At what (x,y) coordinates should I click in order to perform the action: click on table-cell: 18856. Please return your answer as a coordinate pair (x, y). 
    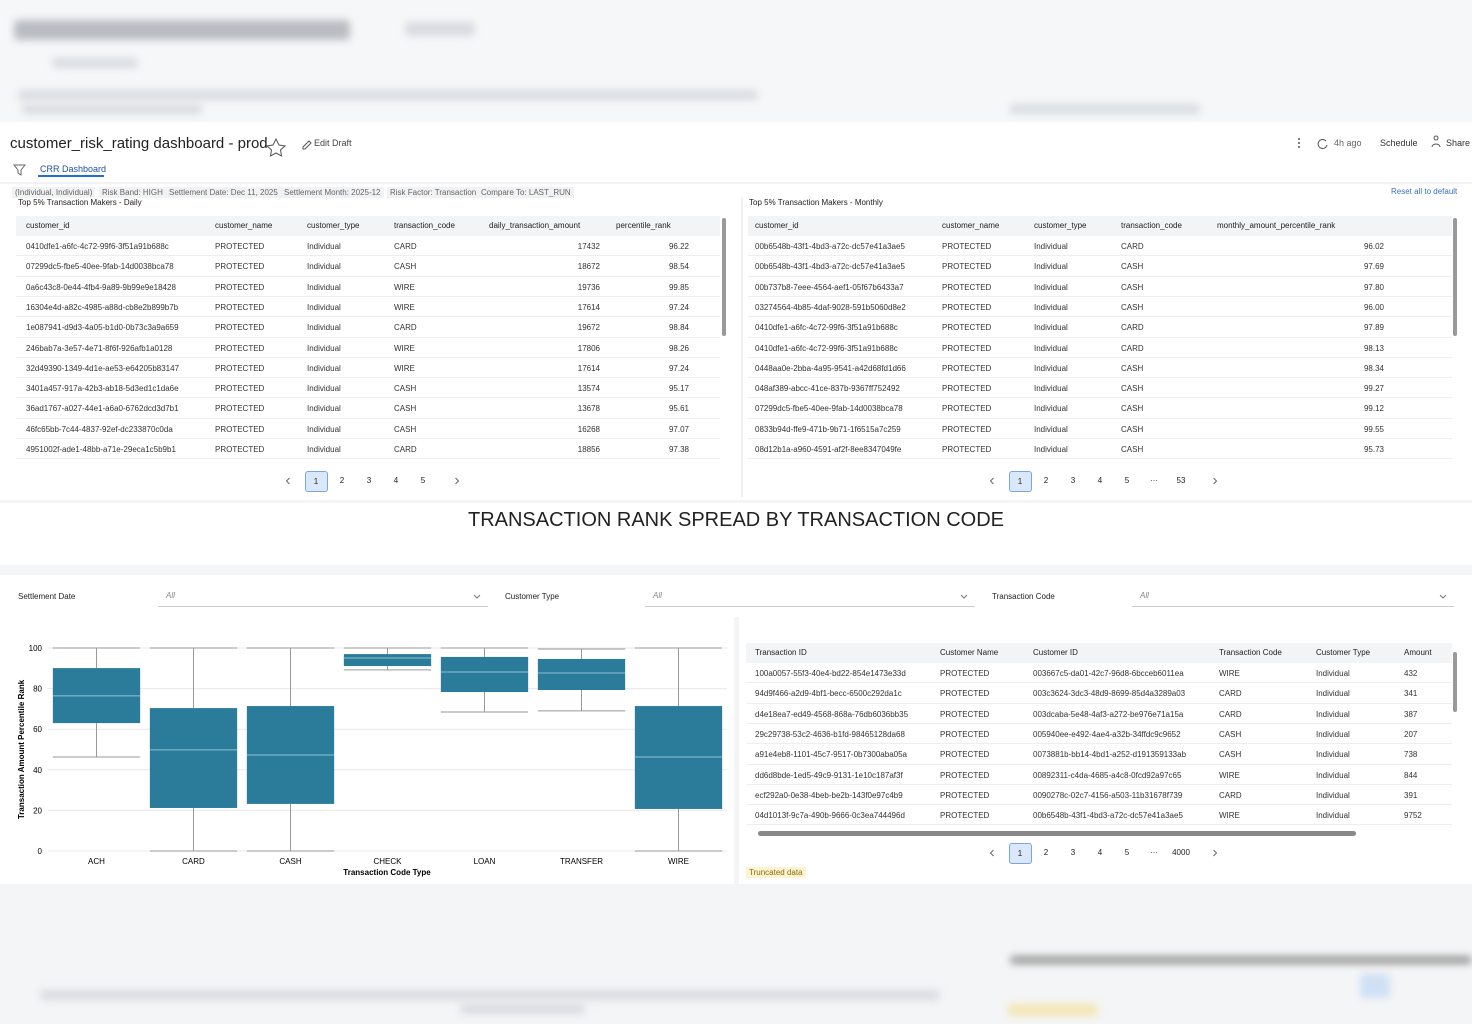
    Looking at the image, I should click on (588, 449).